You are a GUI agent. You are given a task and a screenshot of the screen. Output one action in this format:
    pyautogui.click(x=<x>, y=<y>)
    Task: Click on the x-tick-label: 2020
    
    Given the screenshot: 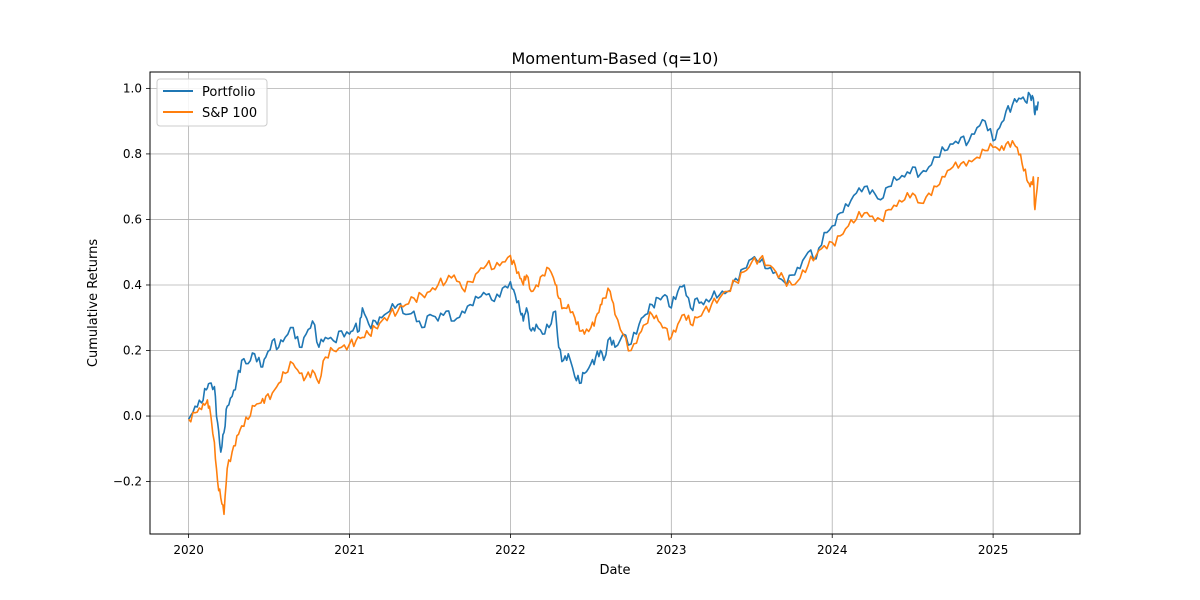 What is the action you would take?
    pyautogui.click(x=188, y=550)
    